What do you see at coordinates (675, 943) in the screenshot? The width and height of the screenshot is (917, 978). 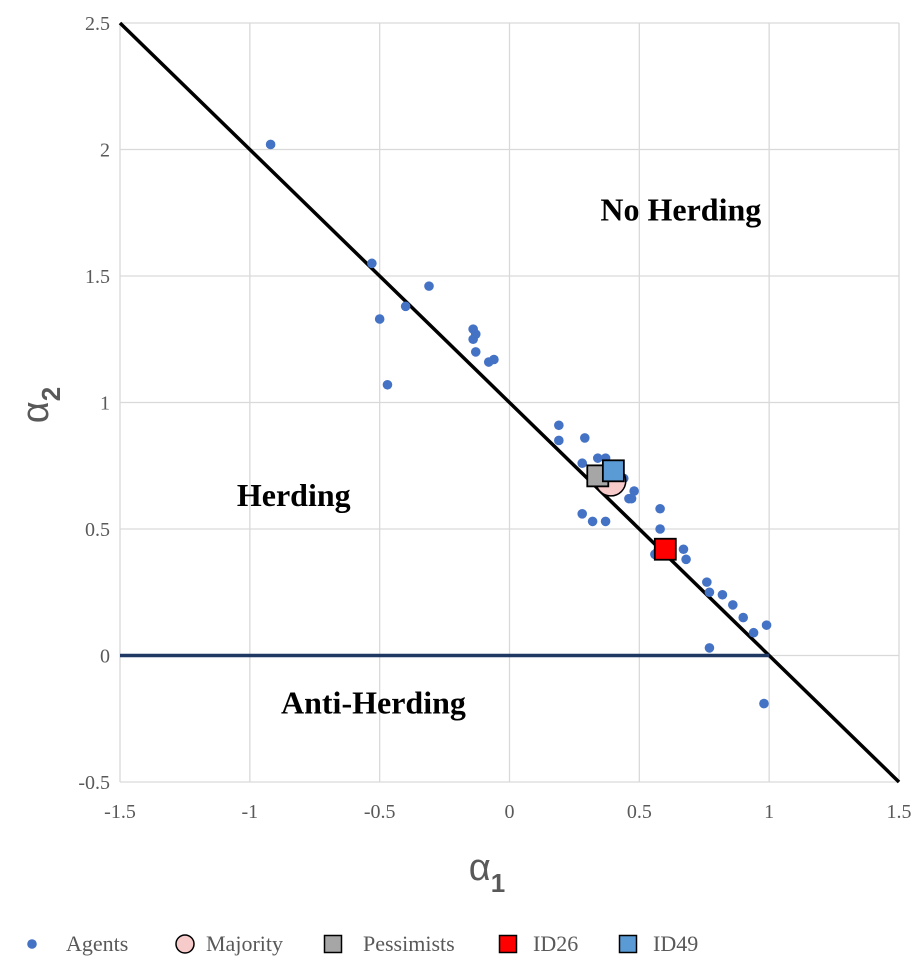 I see `legend-label: ID49` at bounding box center [675, 943].